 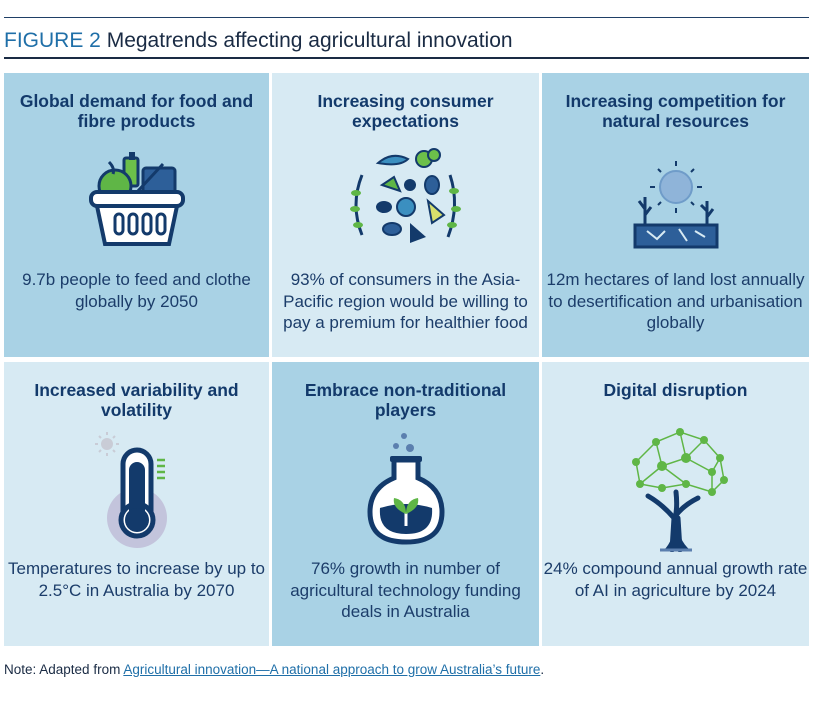 I want to click on top-rule, so click(x=406, y=17).